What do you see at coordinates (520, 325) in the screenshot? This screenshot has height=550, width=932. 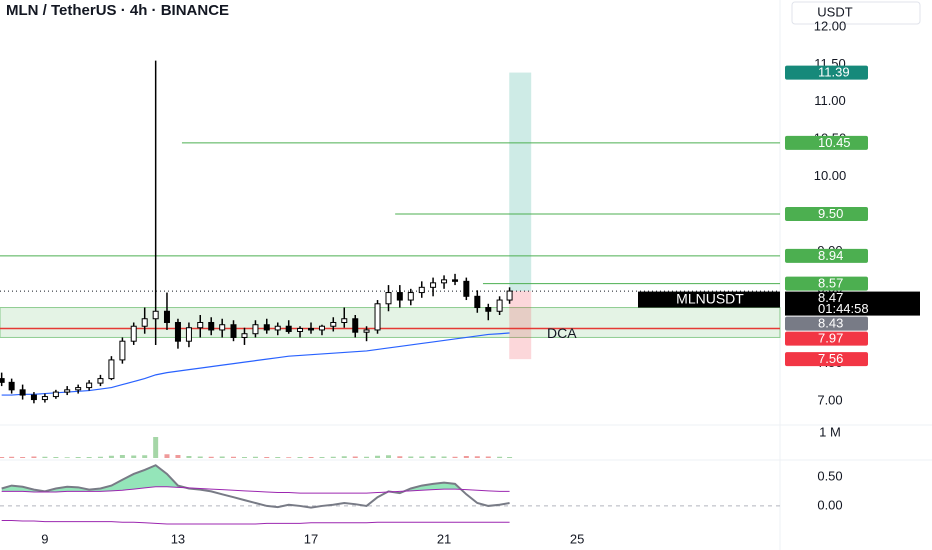 I see `position-stop` at bounding box center [520, 325].